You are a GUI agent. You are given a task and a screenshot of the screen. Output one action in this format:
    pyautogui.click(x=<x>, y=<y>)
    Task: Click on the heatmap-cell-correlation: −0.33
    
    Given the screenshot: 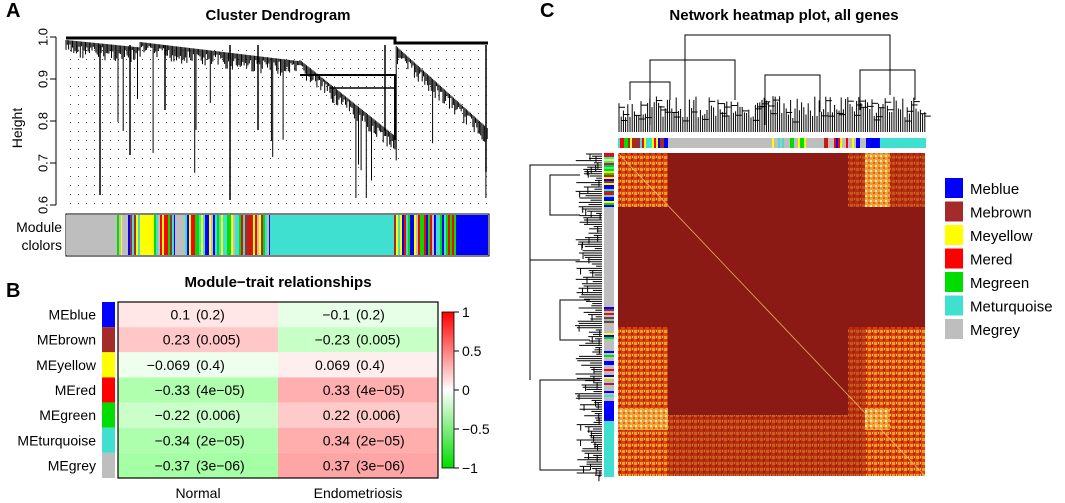 What is the action you would take?
    pyautogui.click(x=173, y=390)
    